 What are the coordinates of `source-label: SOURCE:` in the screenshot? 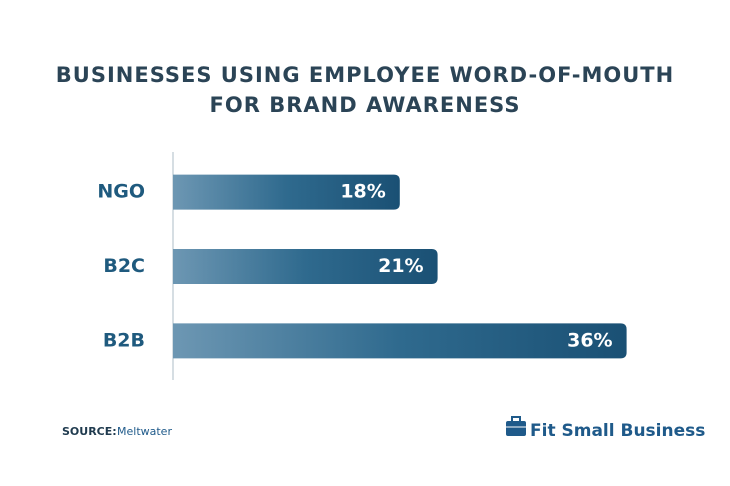 It's located at (89, 431).